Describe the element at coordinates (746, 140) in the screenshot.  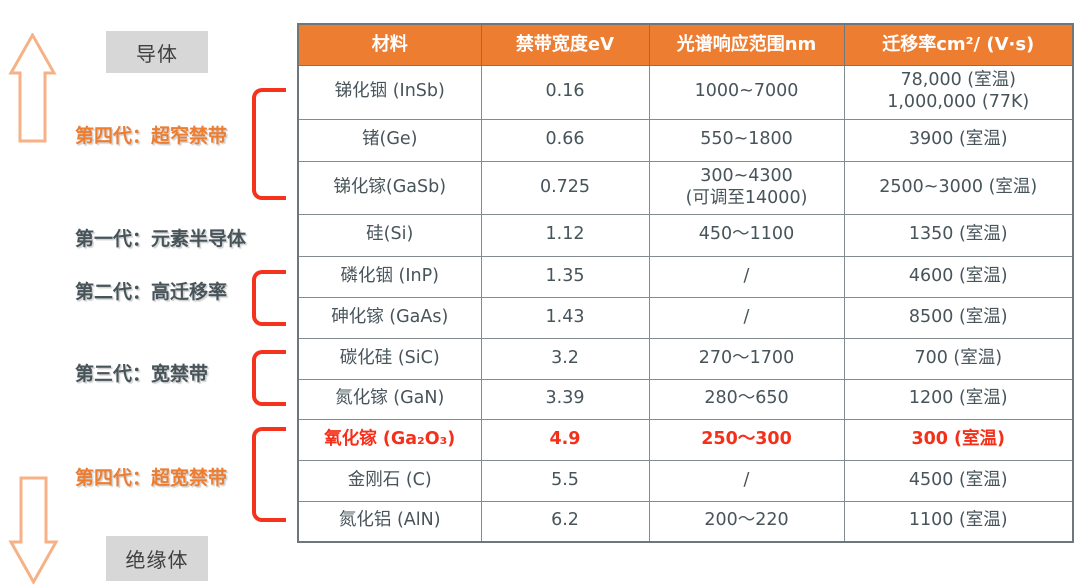
I see `cell-spectral: 550~1800` at that location.